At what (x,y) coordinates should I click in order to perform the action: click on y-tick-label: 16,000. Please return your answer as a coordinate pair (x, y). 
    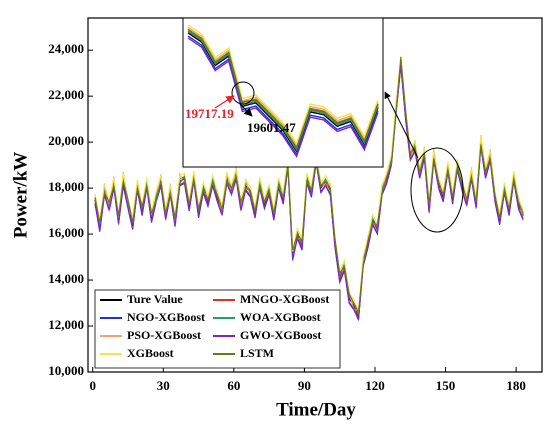
    Looking at the image, I should click on (66, 232).